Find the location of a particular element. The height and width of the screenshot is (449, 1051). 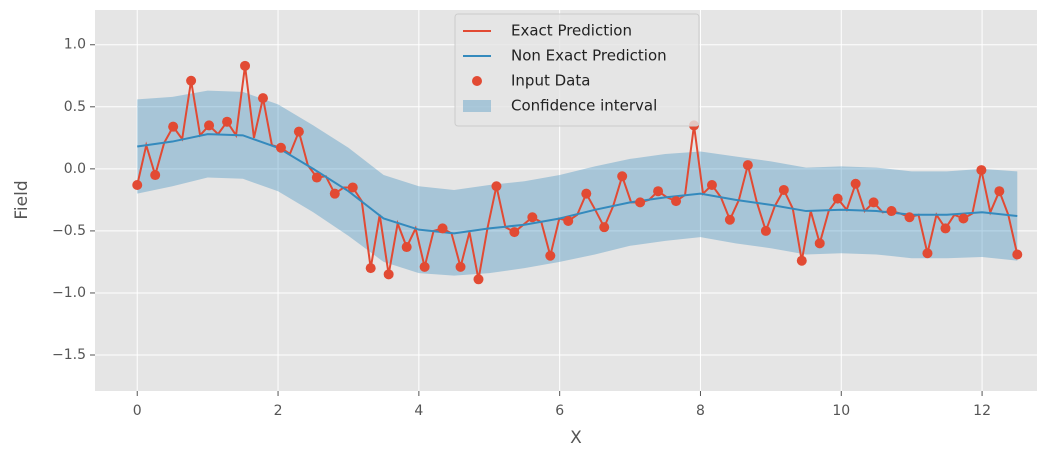

legend-label: Non Exact Prediction is located at coordinates (589, 56).